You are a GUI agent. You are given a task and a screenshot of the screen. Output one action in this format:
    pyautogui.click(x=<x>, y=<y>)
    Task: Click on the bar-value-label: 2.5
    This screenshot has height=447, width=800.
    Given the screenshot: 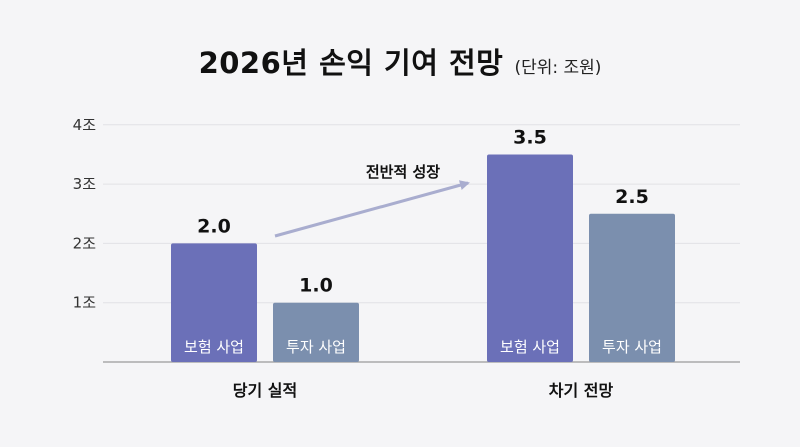 What is the action you would take?
    pyautogui.click(x=632, y=197)
    